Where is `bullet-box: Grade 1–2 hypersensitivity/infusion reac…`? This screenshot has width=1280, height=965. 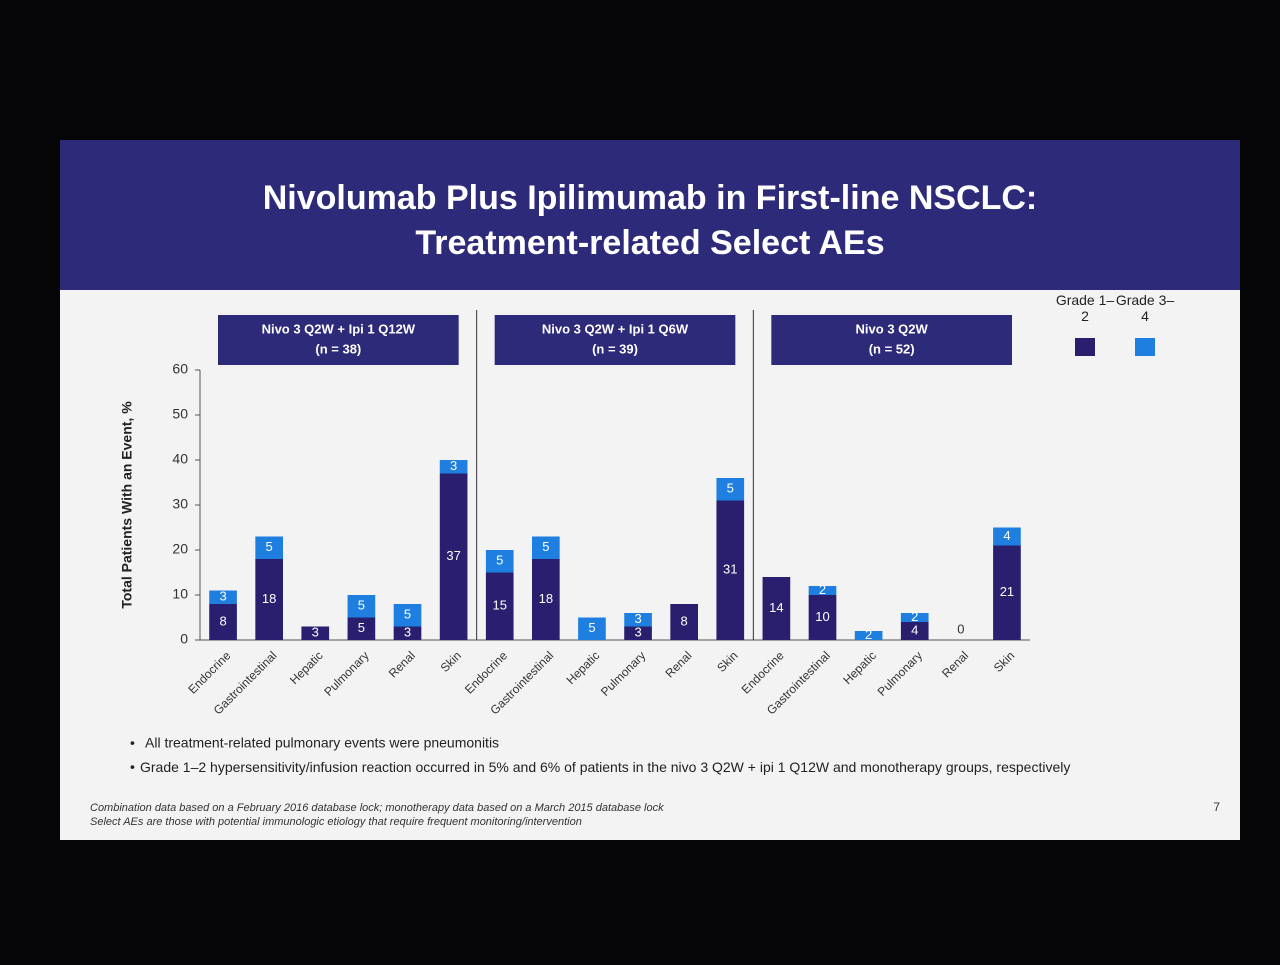
bullet-box: Grade 1–2 hypersensitivity/infusion reac… is located at coordinates (605, 767).